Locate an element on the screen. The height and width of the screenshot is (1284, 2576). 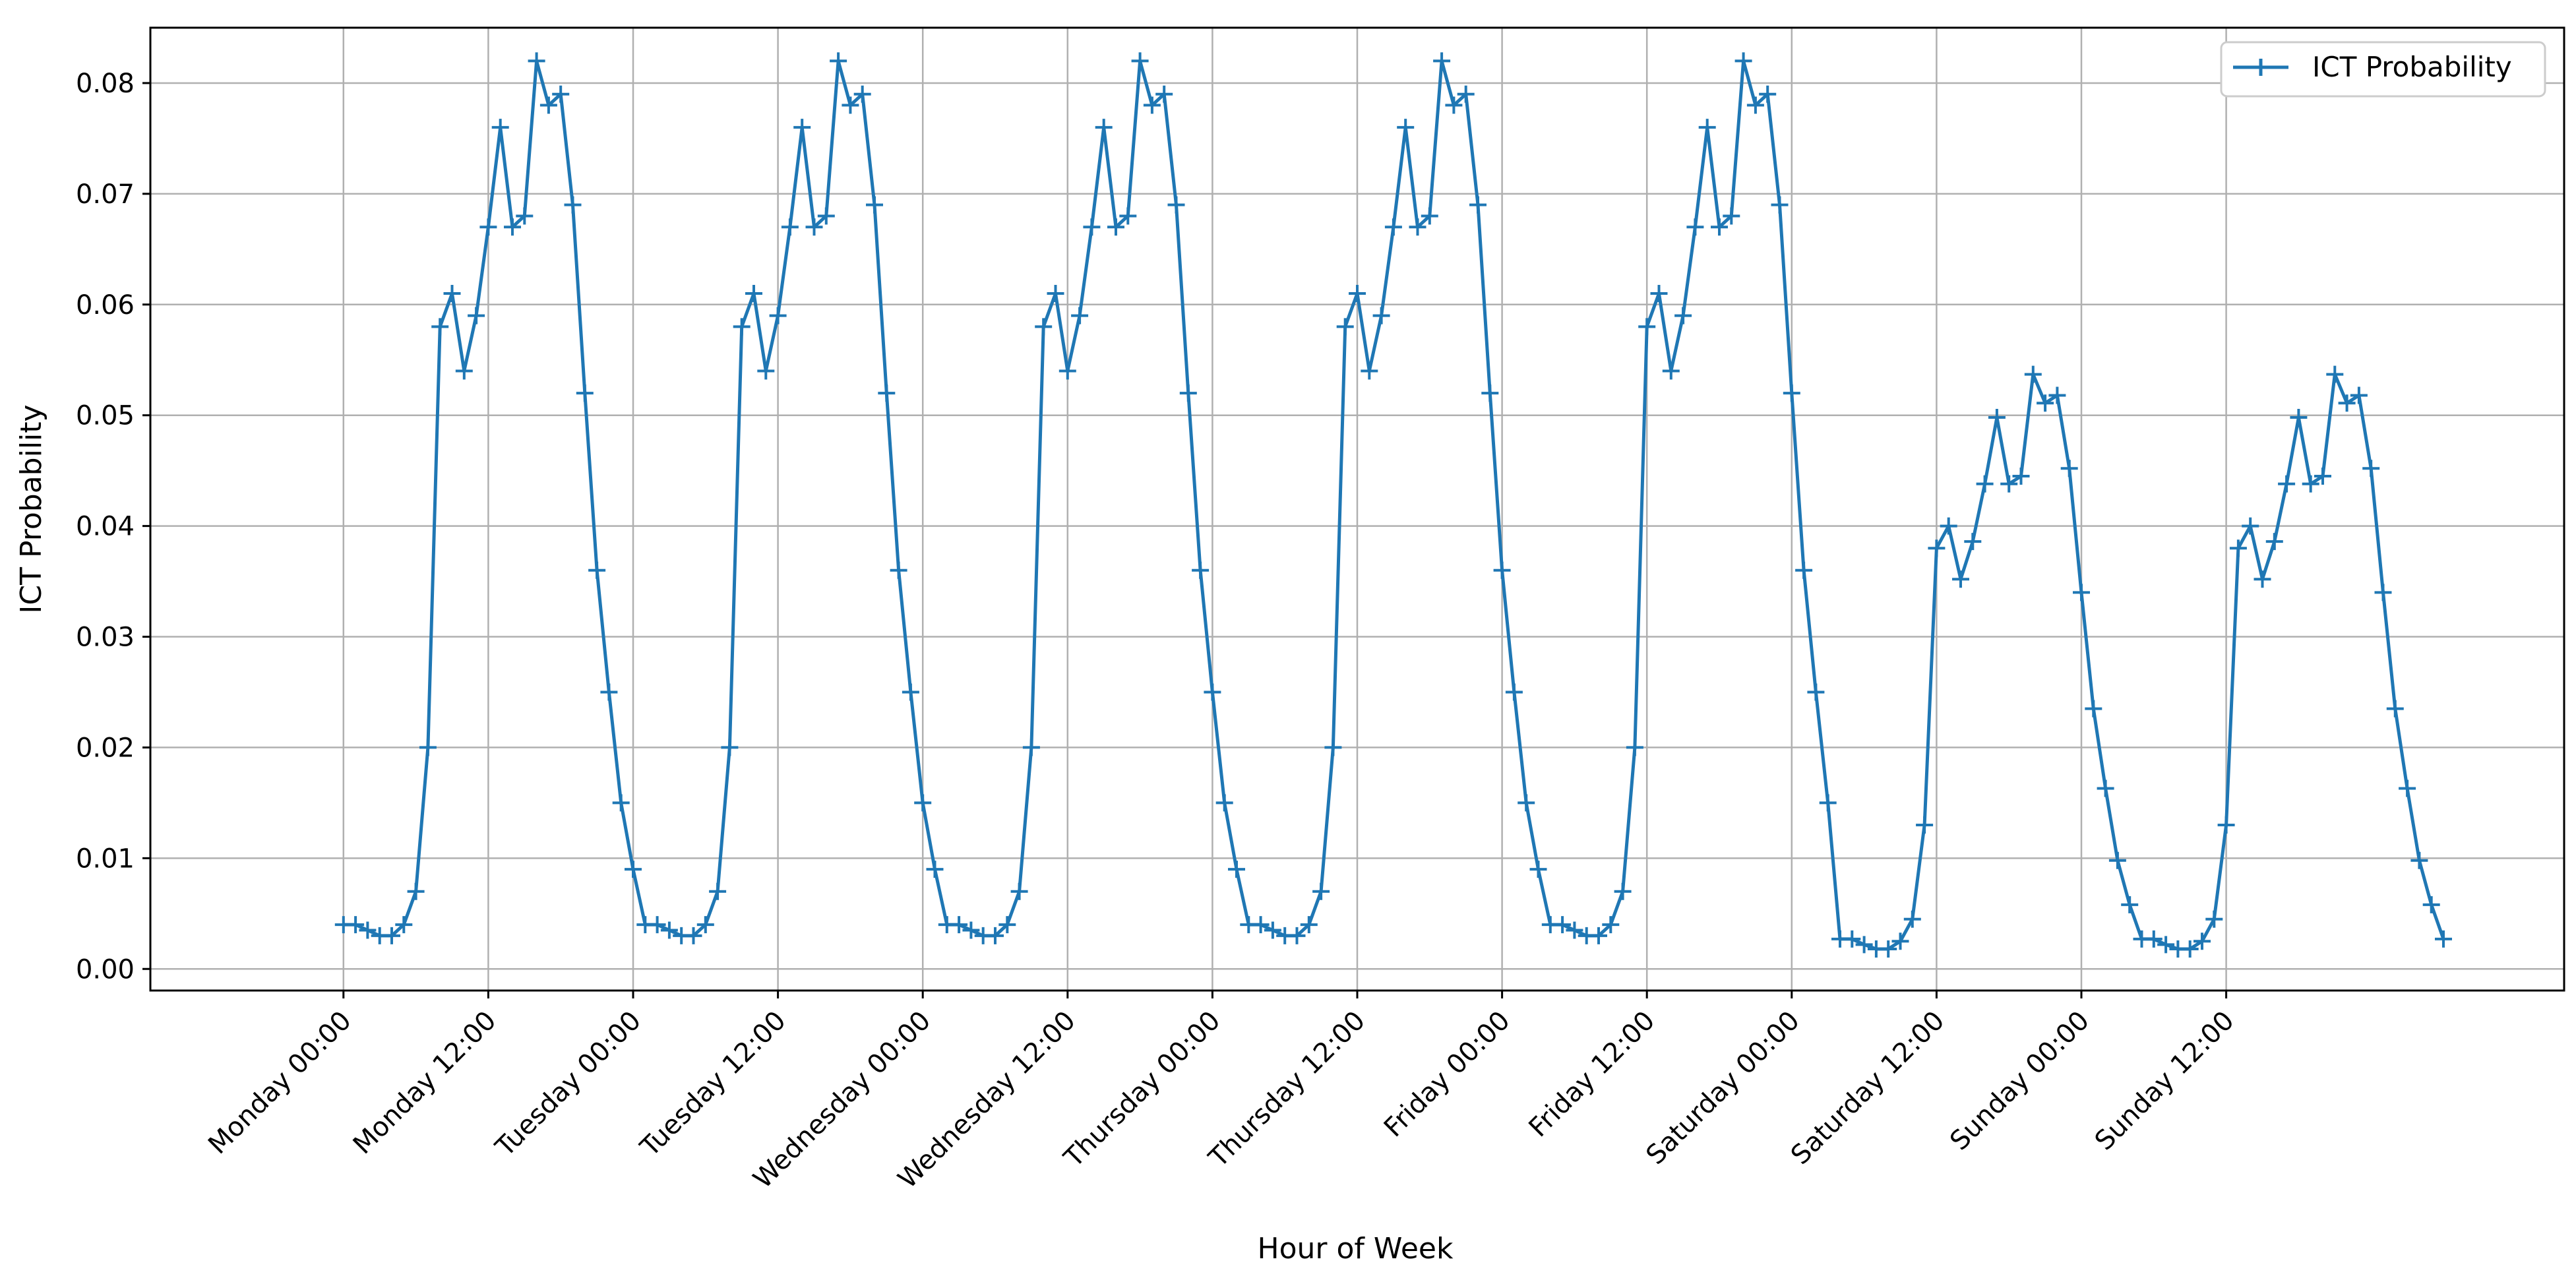
legend-box is located at coordinates (2383, 69).